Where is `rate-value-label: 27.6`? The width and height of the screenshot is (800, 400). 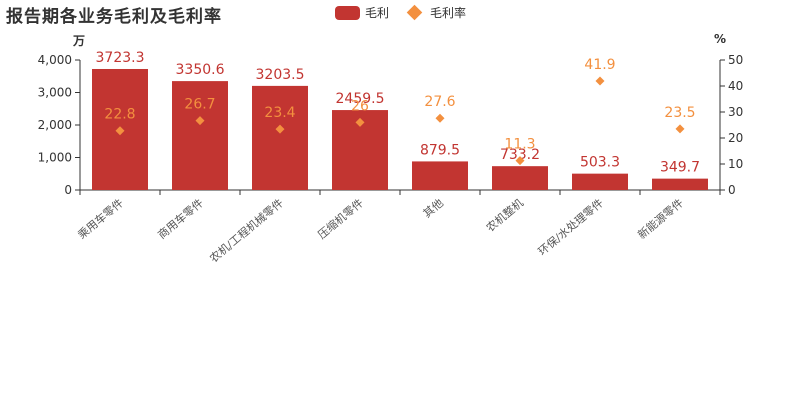
rate-value-label: 27.6 is located at coordinates (439, 102).